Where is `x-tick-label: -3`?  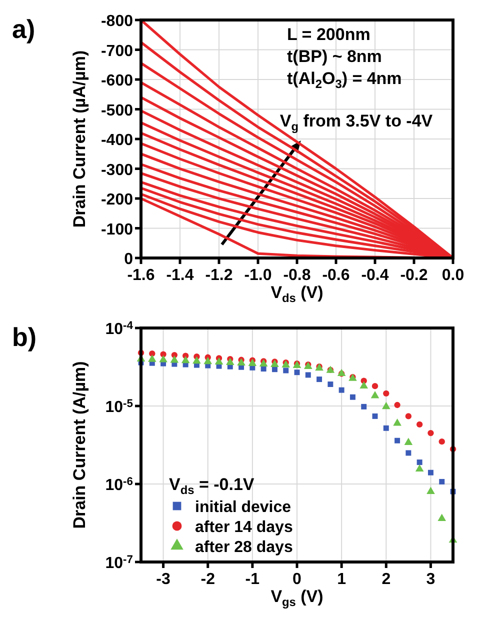 x-tick-label: -3 is located at coordinates (163, 579).